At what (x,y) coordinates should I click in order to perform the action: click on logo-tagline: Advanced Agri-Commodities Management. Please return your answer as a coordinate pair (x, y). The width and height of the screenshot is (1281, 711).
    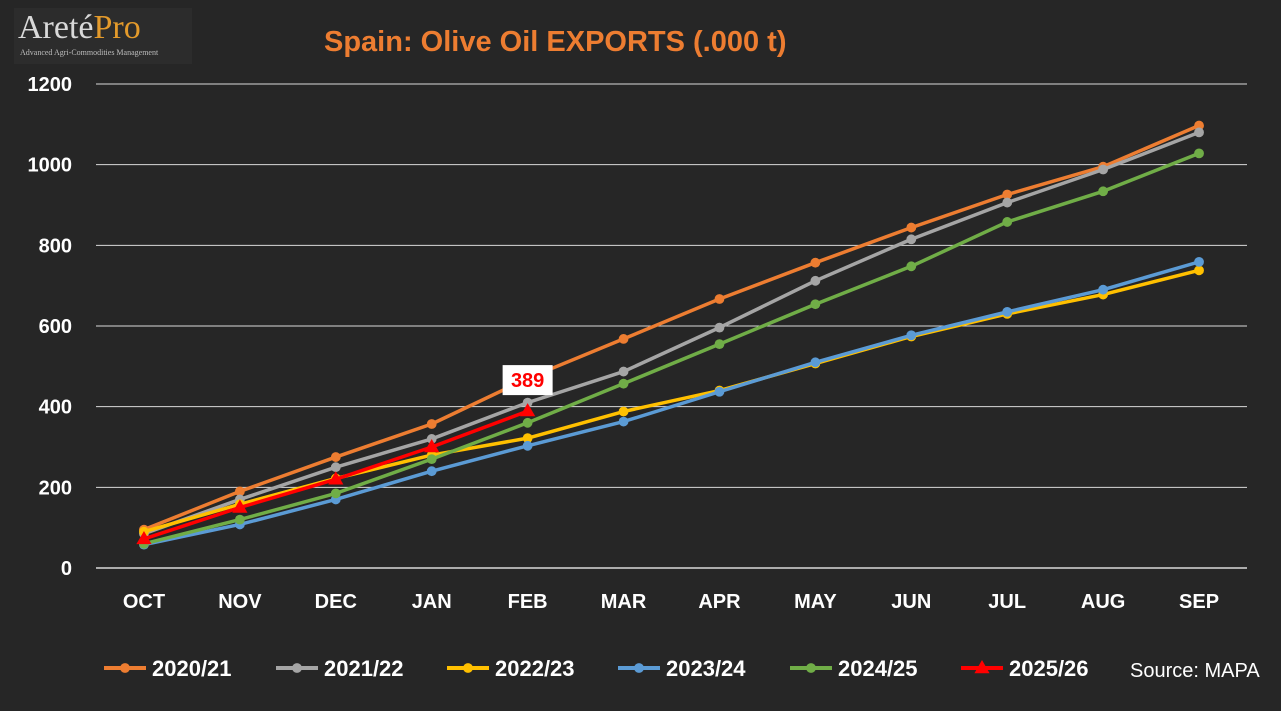
    Looking at the image, I should click on (89, 52).